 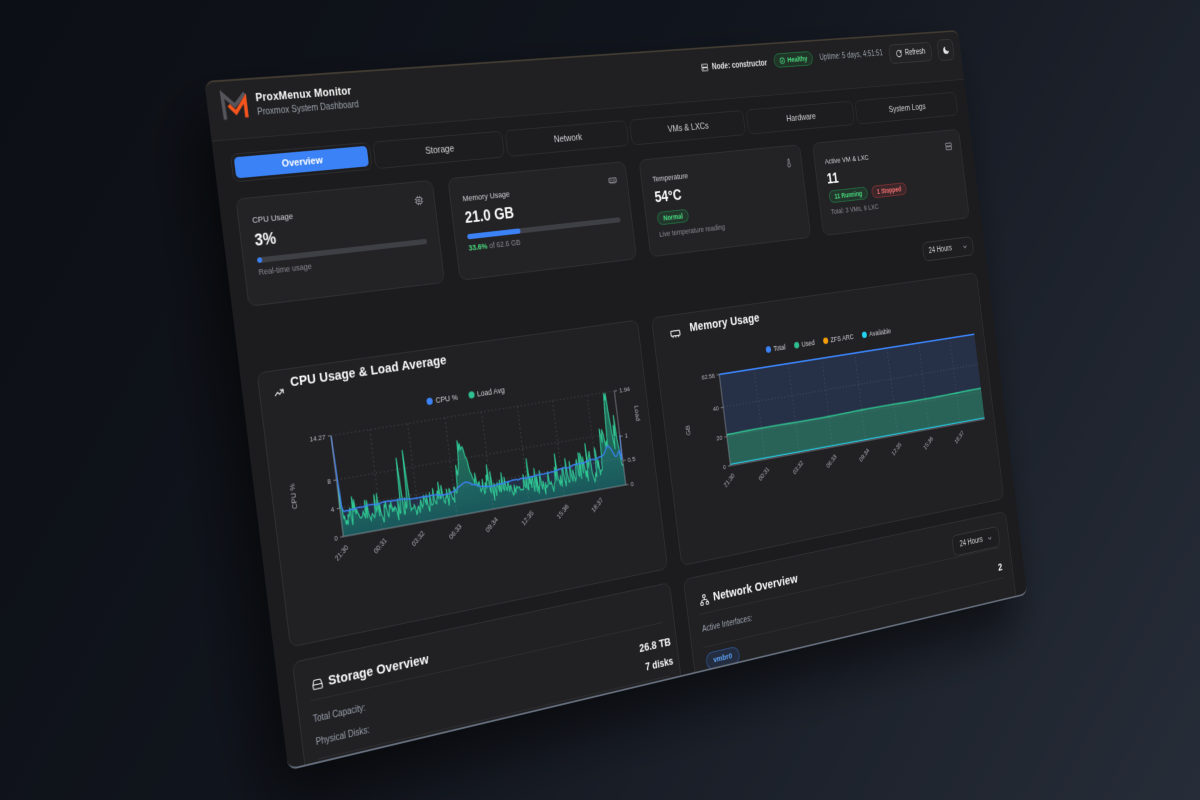 I want to click on svg-text: 1.94, so click(x=625, y=390).